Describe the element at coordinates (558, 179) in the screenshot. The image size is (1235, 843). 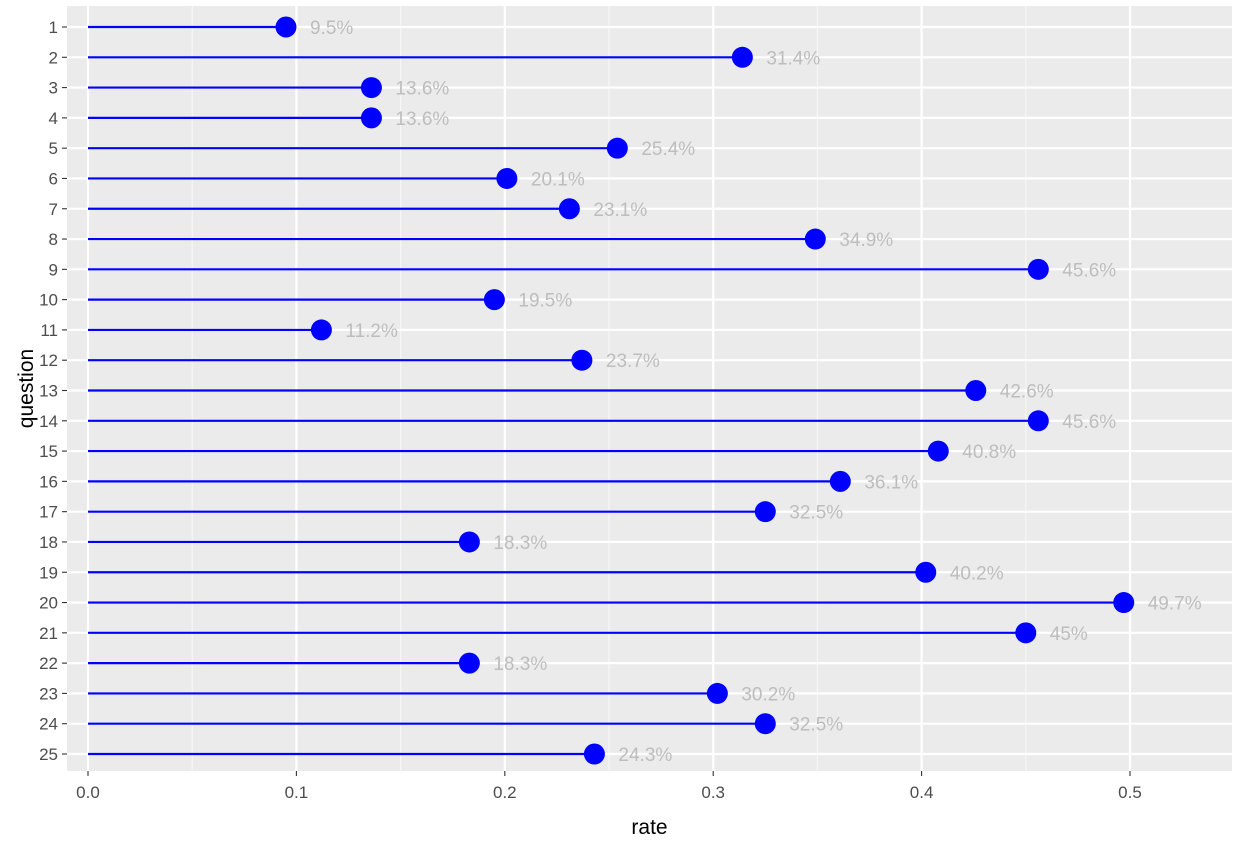
I see `data-label: 20.1%` at that location.